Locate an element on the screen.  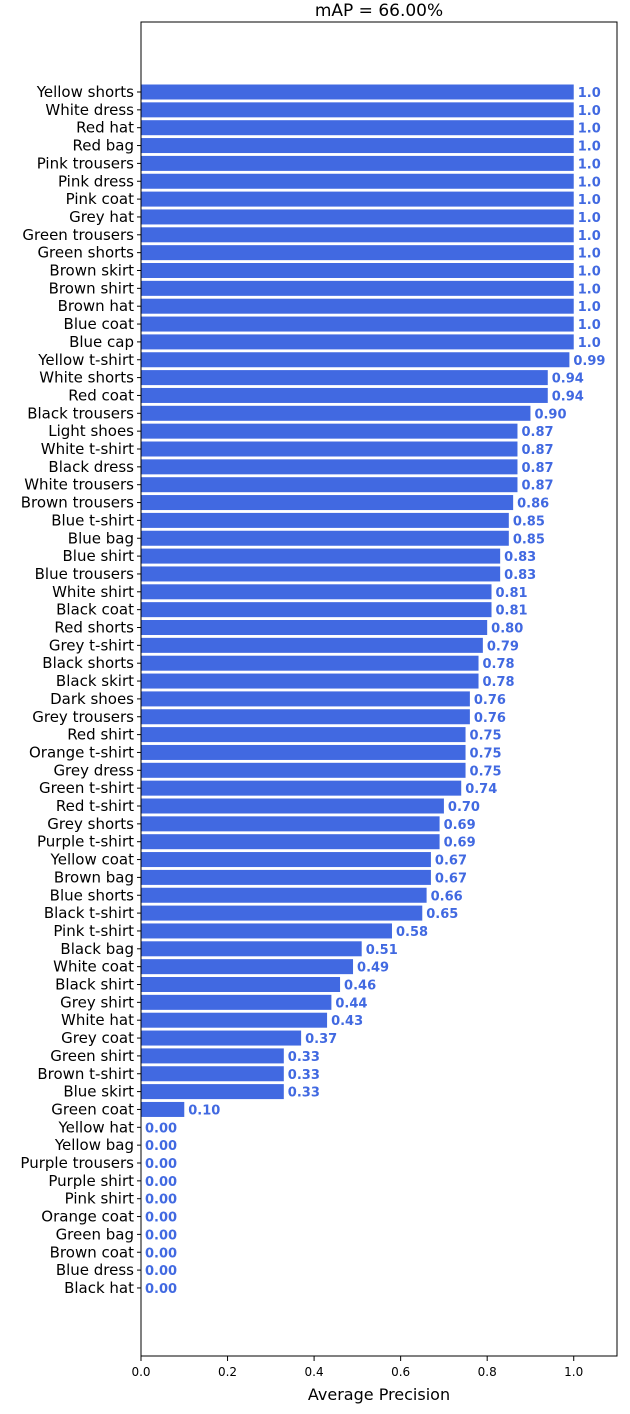
bar-white-t-shirt is located at coordinates (329, 449).